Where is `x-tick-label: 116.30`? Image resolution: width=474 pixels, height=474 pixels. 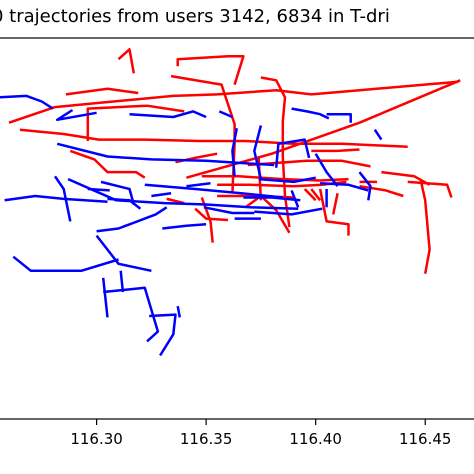 x-tick-label: 116.30 is located at coordinates (96, 439).